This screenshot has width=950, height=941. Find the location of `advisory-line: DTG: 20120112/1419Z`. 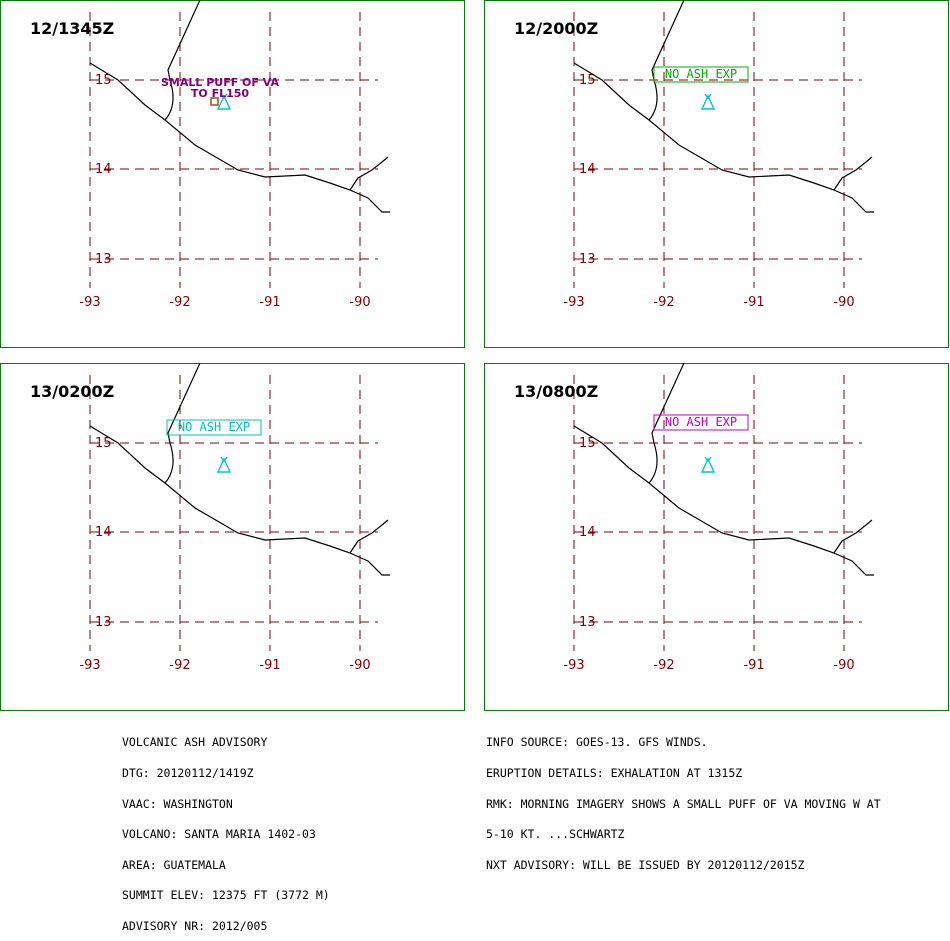

advisory-line: DTG: 20120112/1419Z is located at coordinates (188, 773).